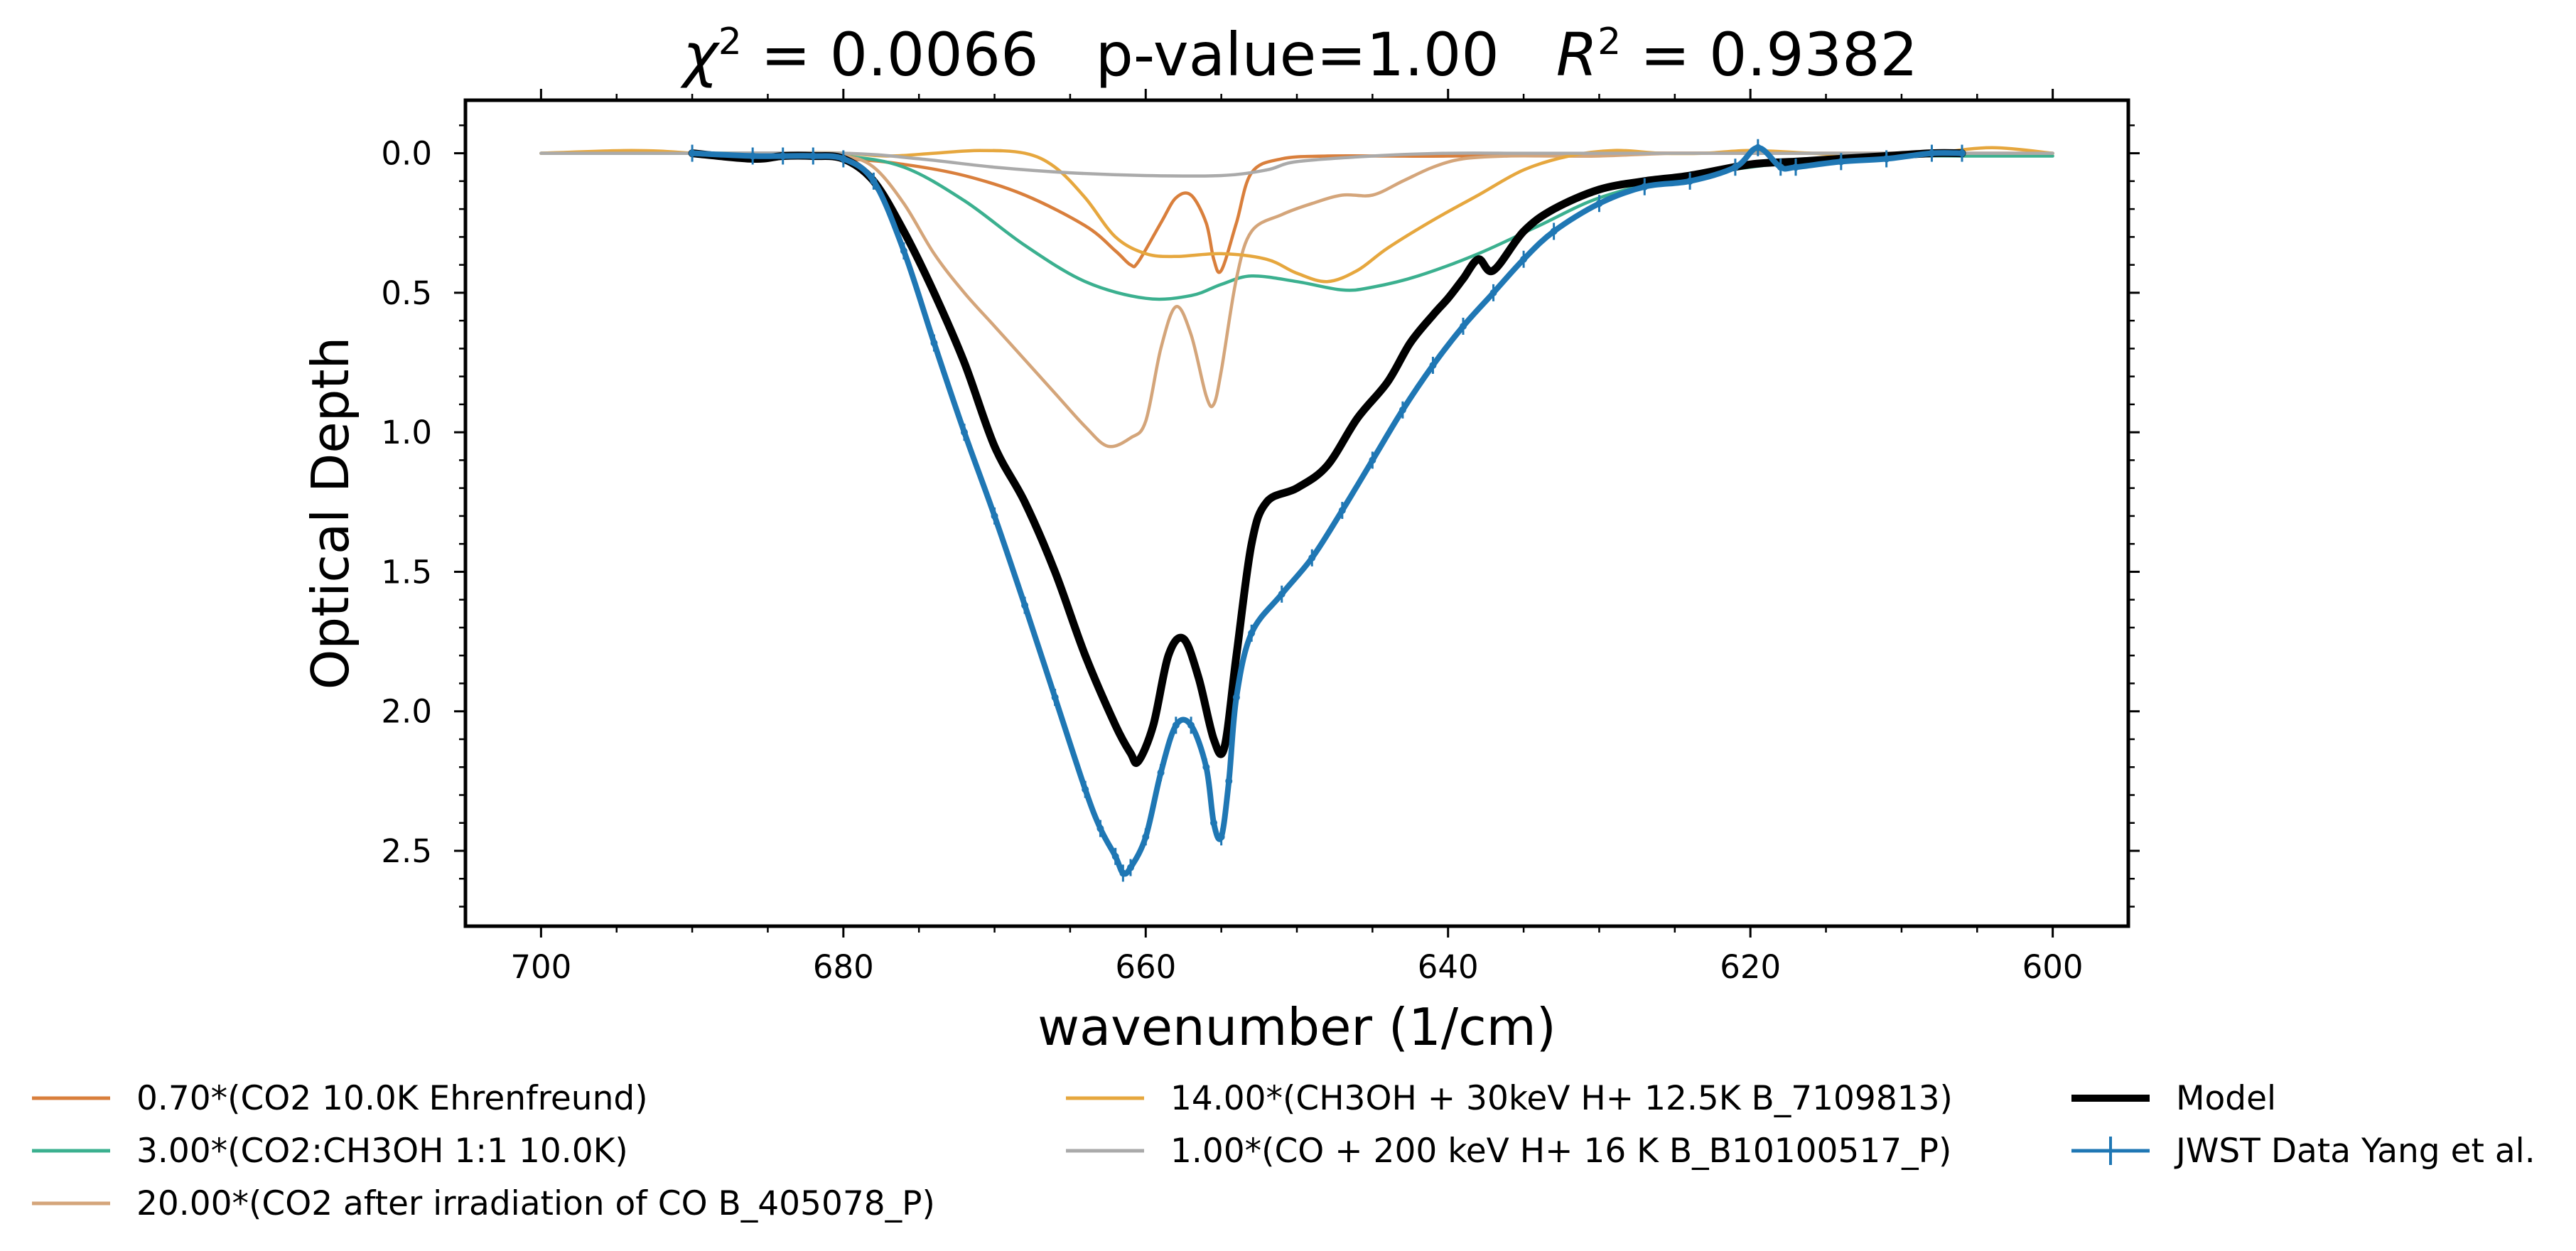 This screenshot has width=2576, height=1251. I want to click on legend-entry: Model, so click(2173, 1098).